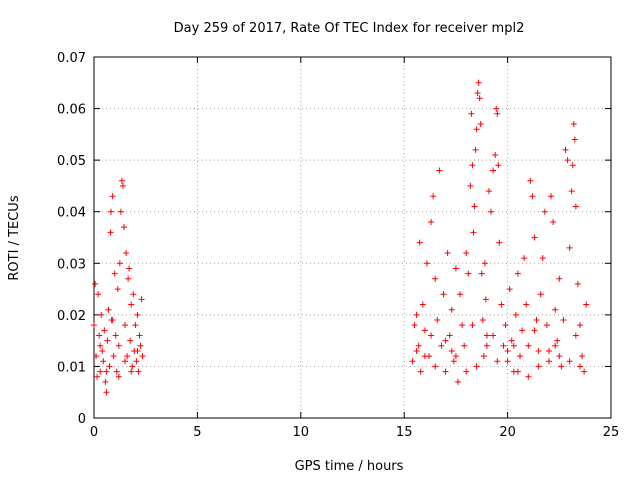  What do you see at coordinates (71, 367) in the screenshot?
I see `y-tick-label: 0.01` at bounding box center [71, 367].